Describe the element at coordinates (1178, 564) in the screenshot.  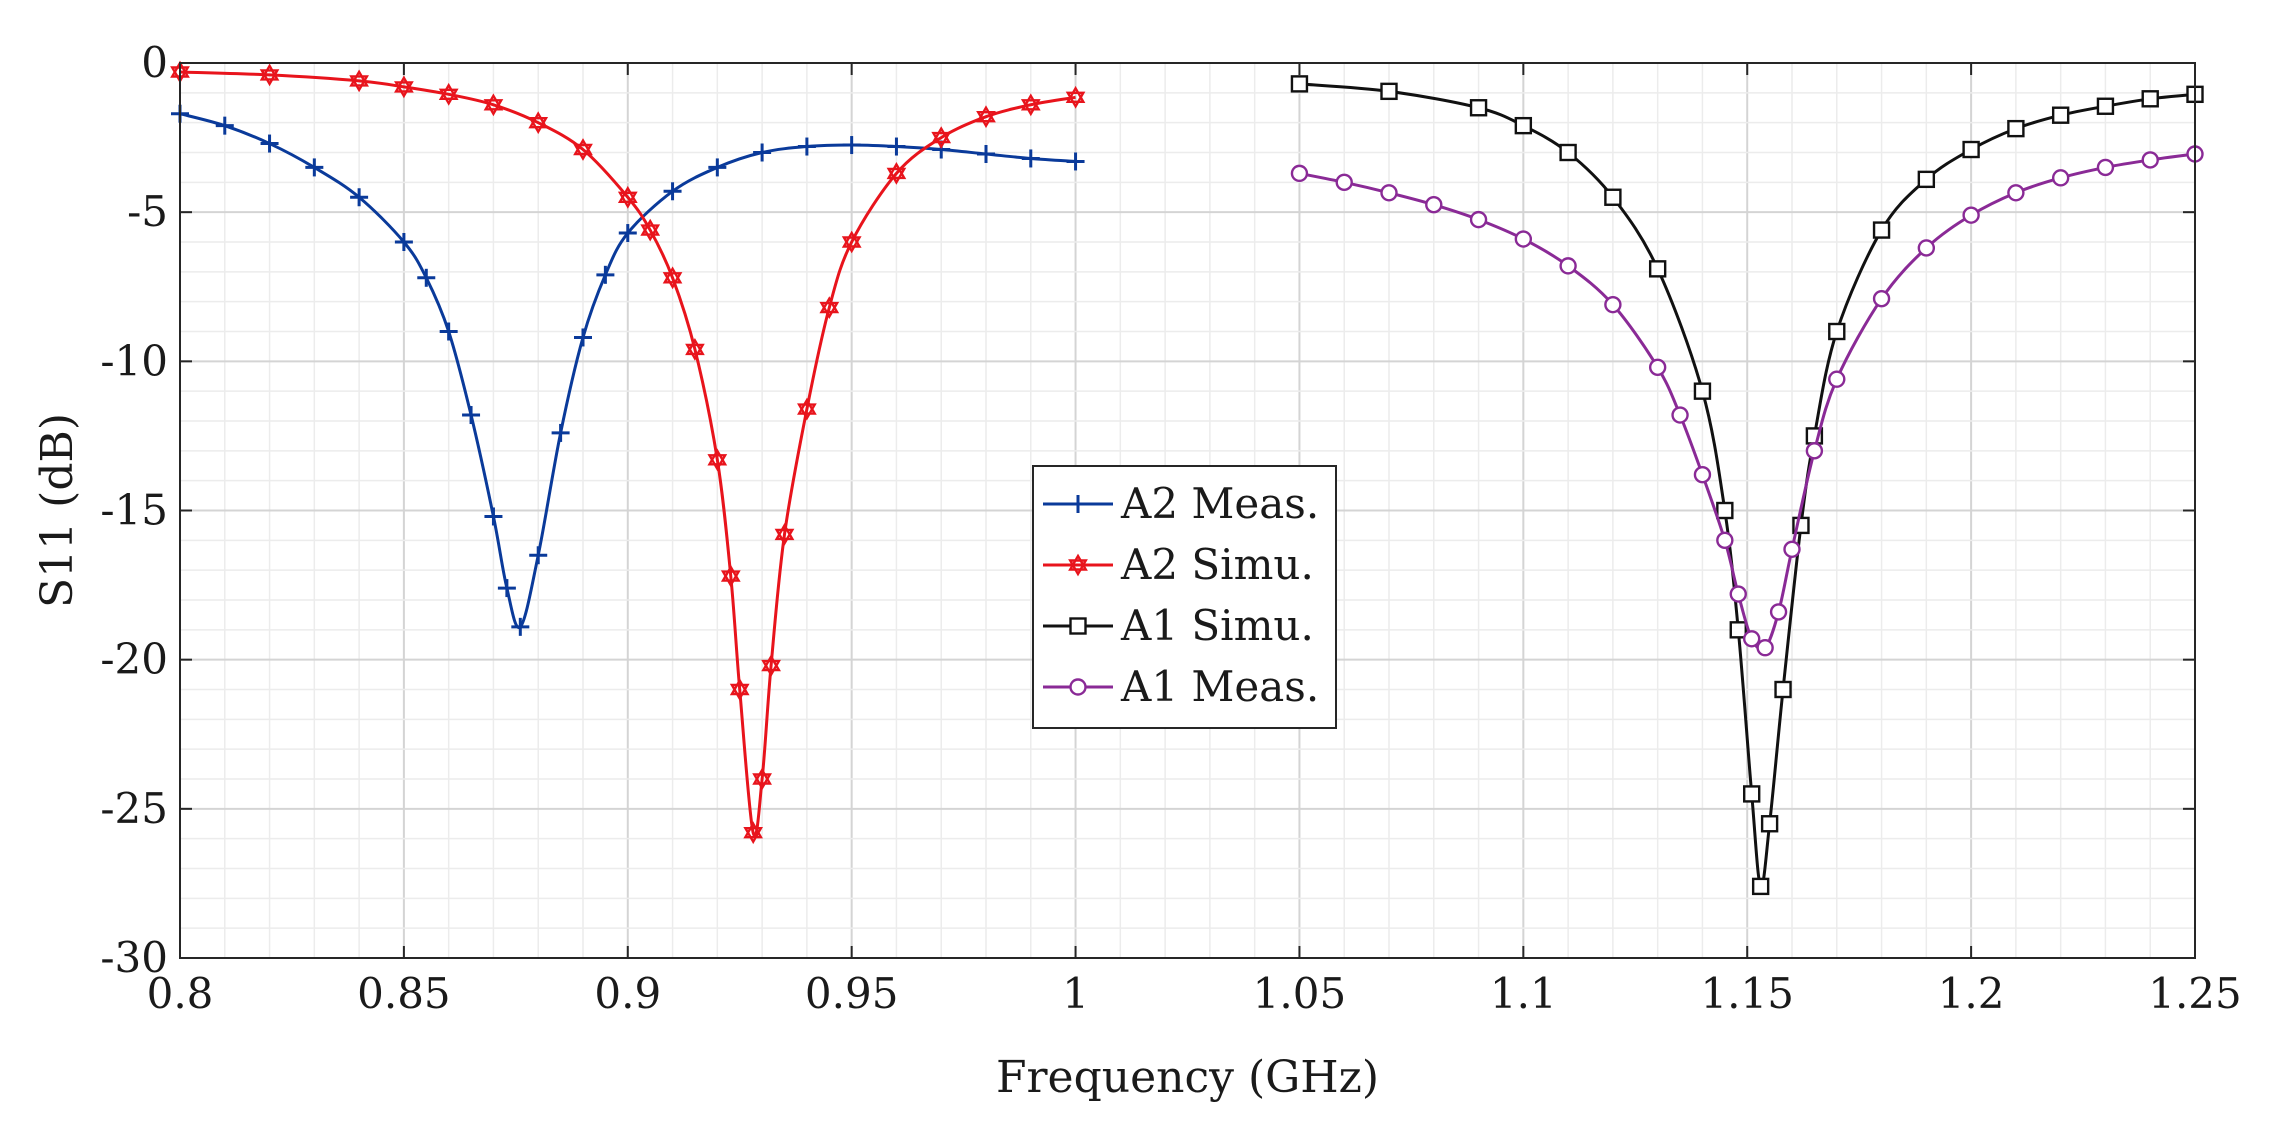
I see `legend-item: A2 Simu.` at that location.